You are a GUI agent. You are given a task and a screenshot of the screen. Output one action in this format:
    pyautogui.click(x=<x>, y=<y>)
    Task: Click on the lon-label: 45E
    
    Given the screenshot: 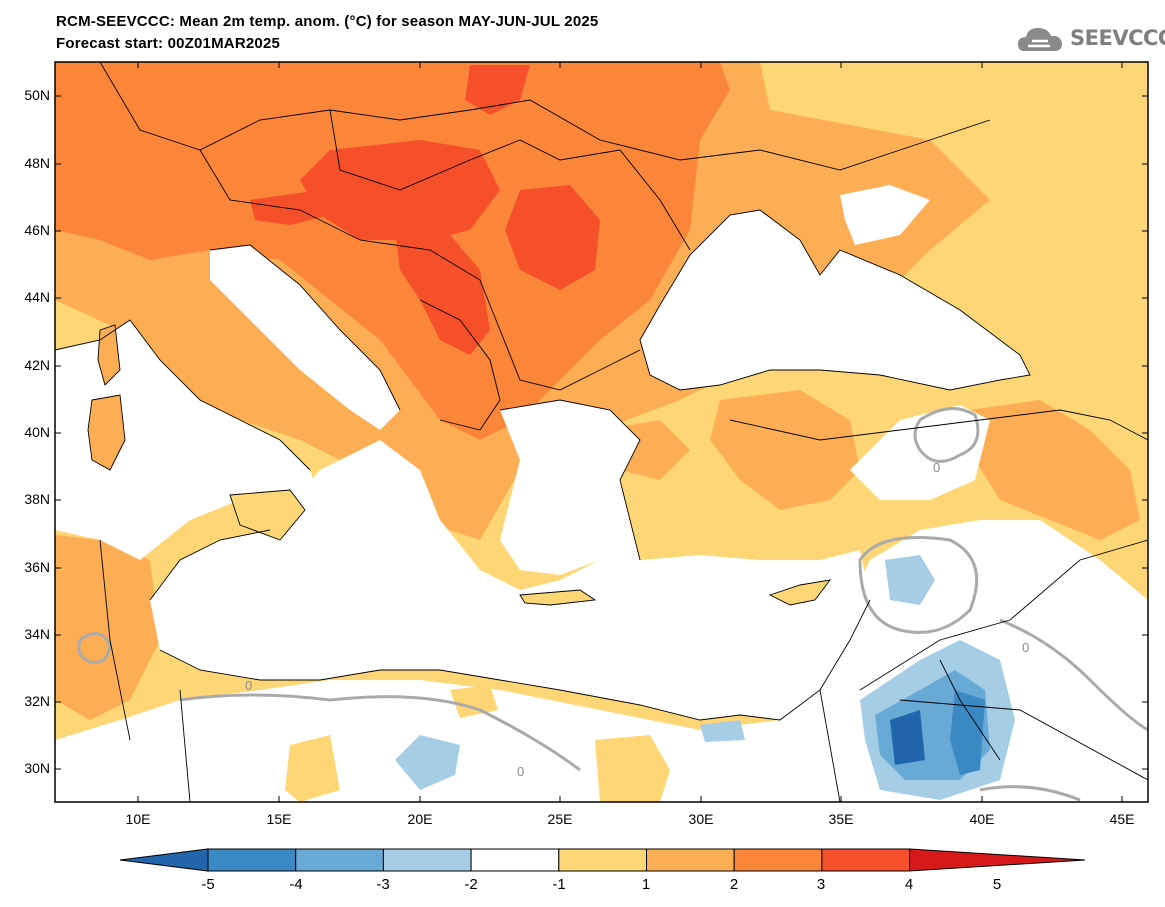 What is the action you would take?
    pyautogui.click(x=1122, y=819)
    